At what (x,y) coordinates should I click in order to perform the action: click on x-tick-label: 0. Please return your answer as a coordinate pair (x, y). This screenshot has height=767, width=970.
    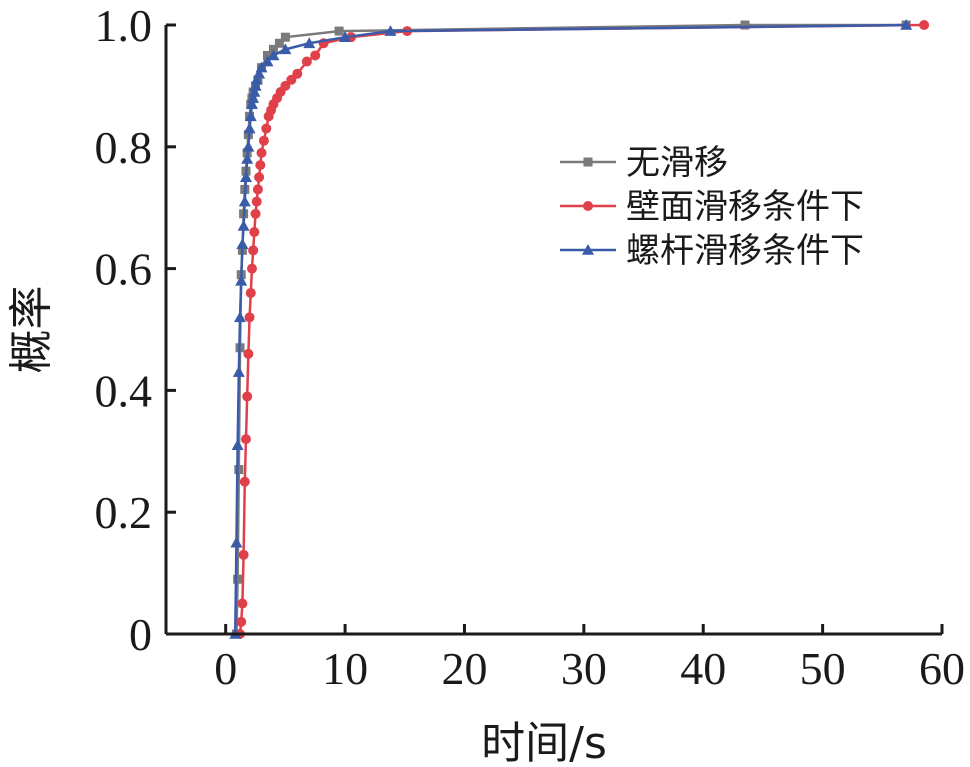
    Looking at the image, I should click on (225, 668).